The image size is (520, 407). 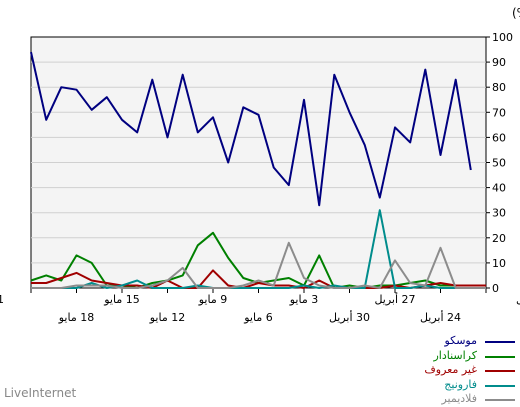 I want to click on x-tick-label: 30 أبريل, so click(x=349, y=317).